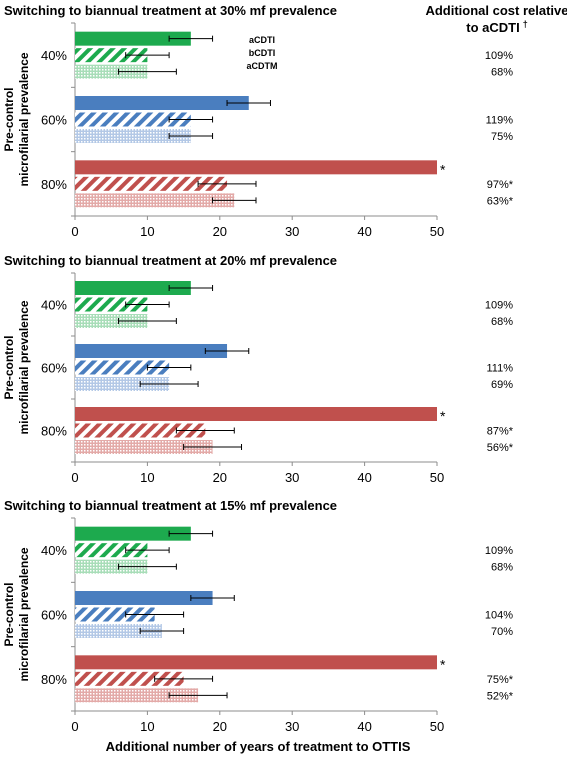 The image size is (567, 757). Describe the element at coordinates (262, 40) in the screenshot. I see `legend-acdti: aCDTI` at that location.